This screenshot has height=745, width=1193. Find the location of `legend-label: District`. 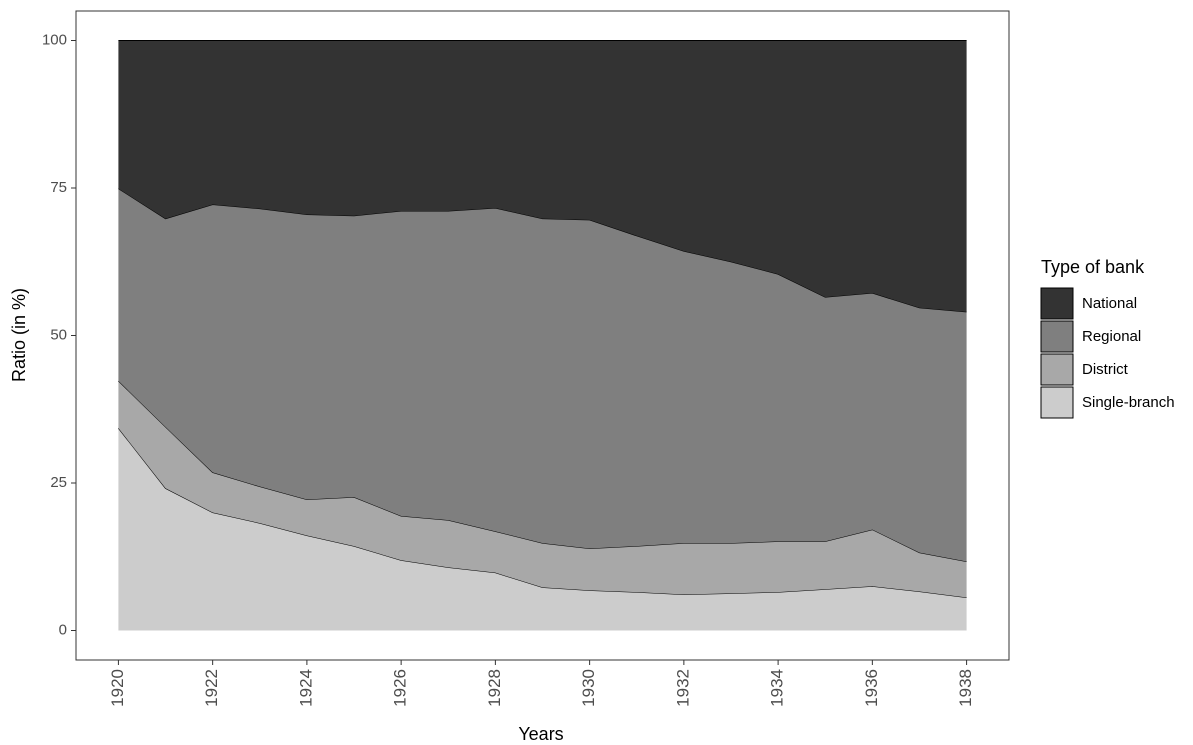

legend-label: District is located at coordinates (1105, 369).